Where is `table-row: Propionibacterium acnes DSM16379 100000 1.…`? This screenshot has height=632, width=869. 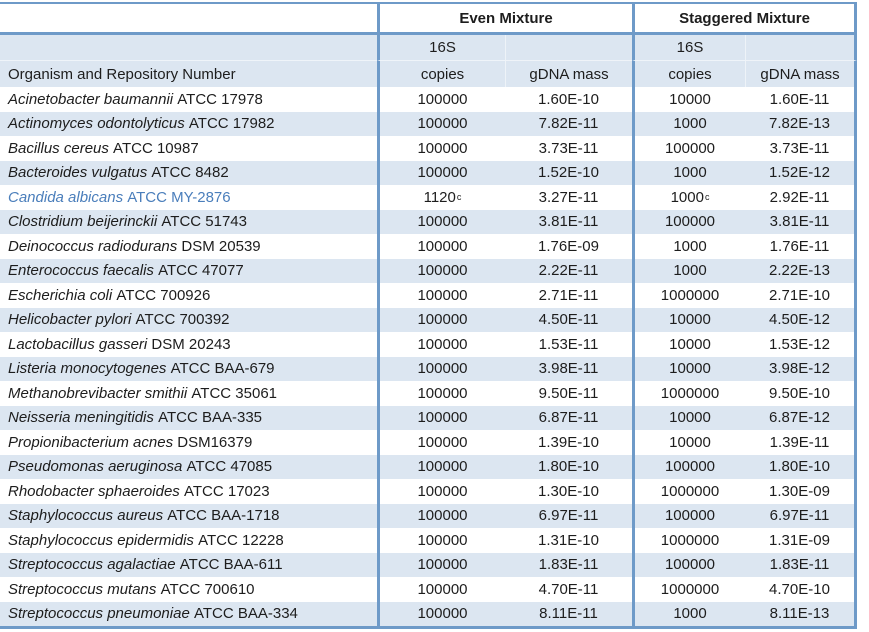 table-row: Propionibacterium acnes DSM16379 100000 1.… is located at coordinates (428, 442).